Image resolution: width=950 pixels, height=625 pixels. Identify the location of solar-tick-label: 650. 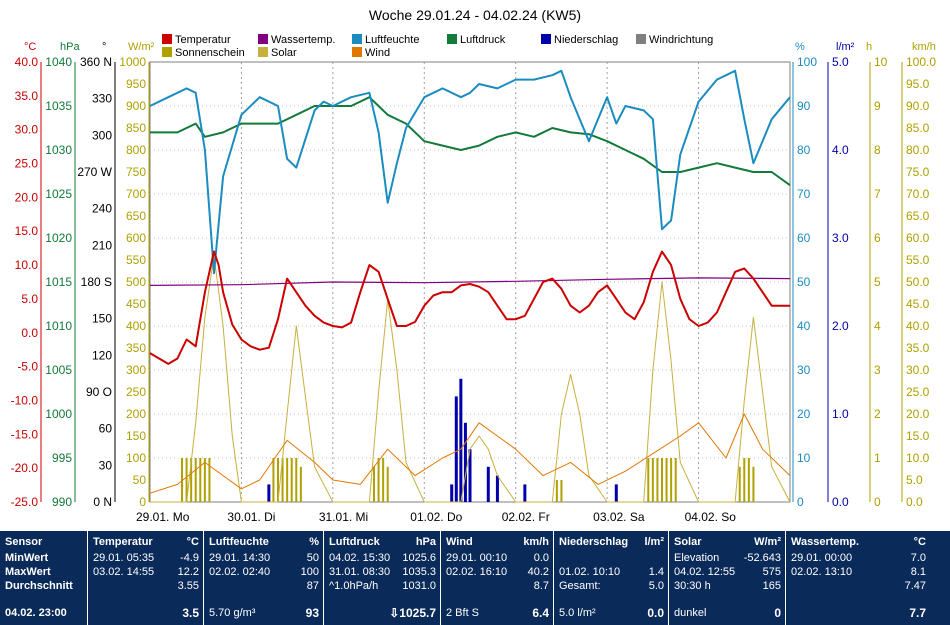
(136, 216).